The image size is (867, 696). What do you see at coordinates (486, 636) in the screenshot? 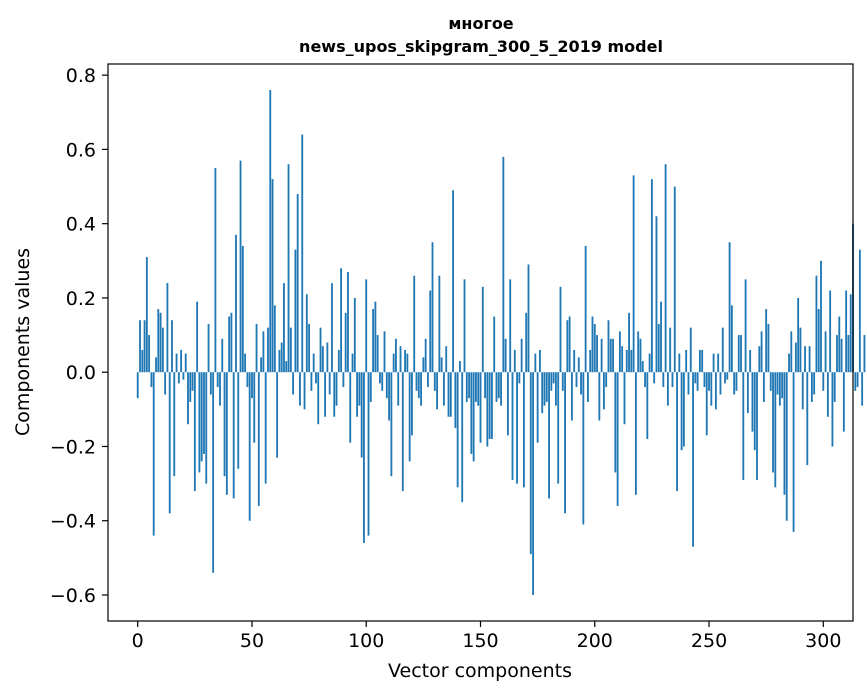
I see `x-axis-ticks: 0 50 100 150 200 250 300` at bounding box center [486, 636].